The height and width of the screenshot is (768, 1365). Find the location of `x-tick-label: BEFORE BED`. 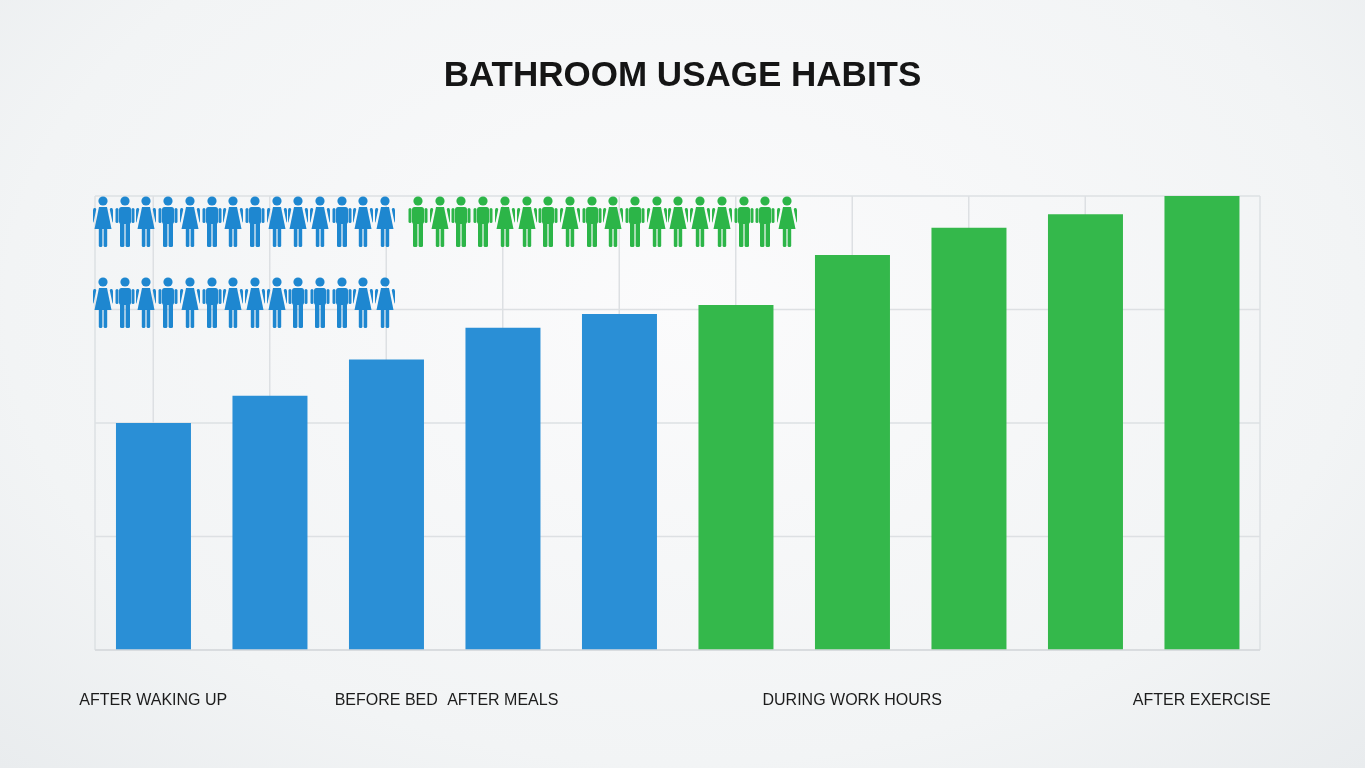

x-tick-label: BEFORE BED is located at coordinates (386, 700).